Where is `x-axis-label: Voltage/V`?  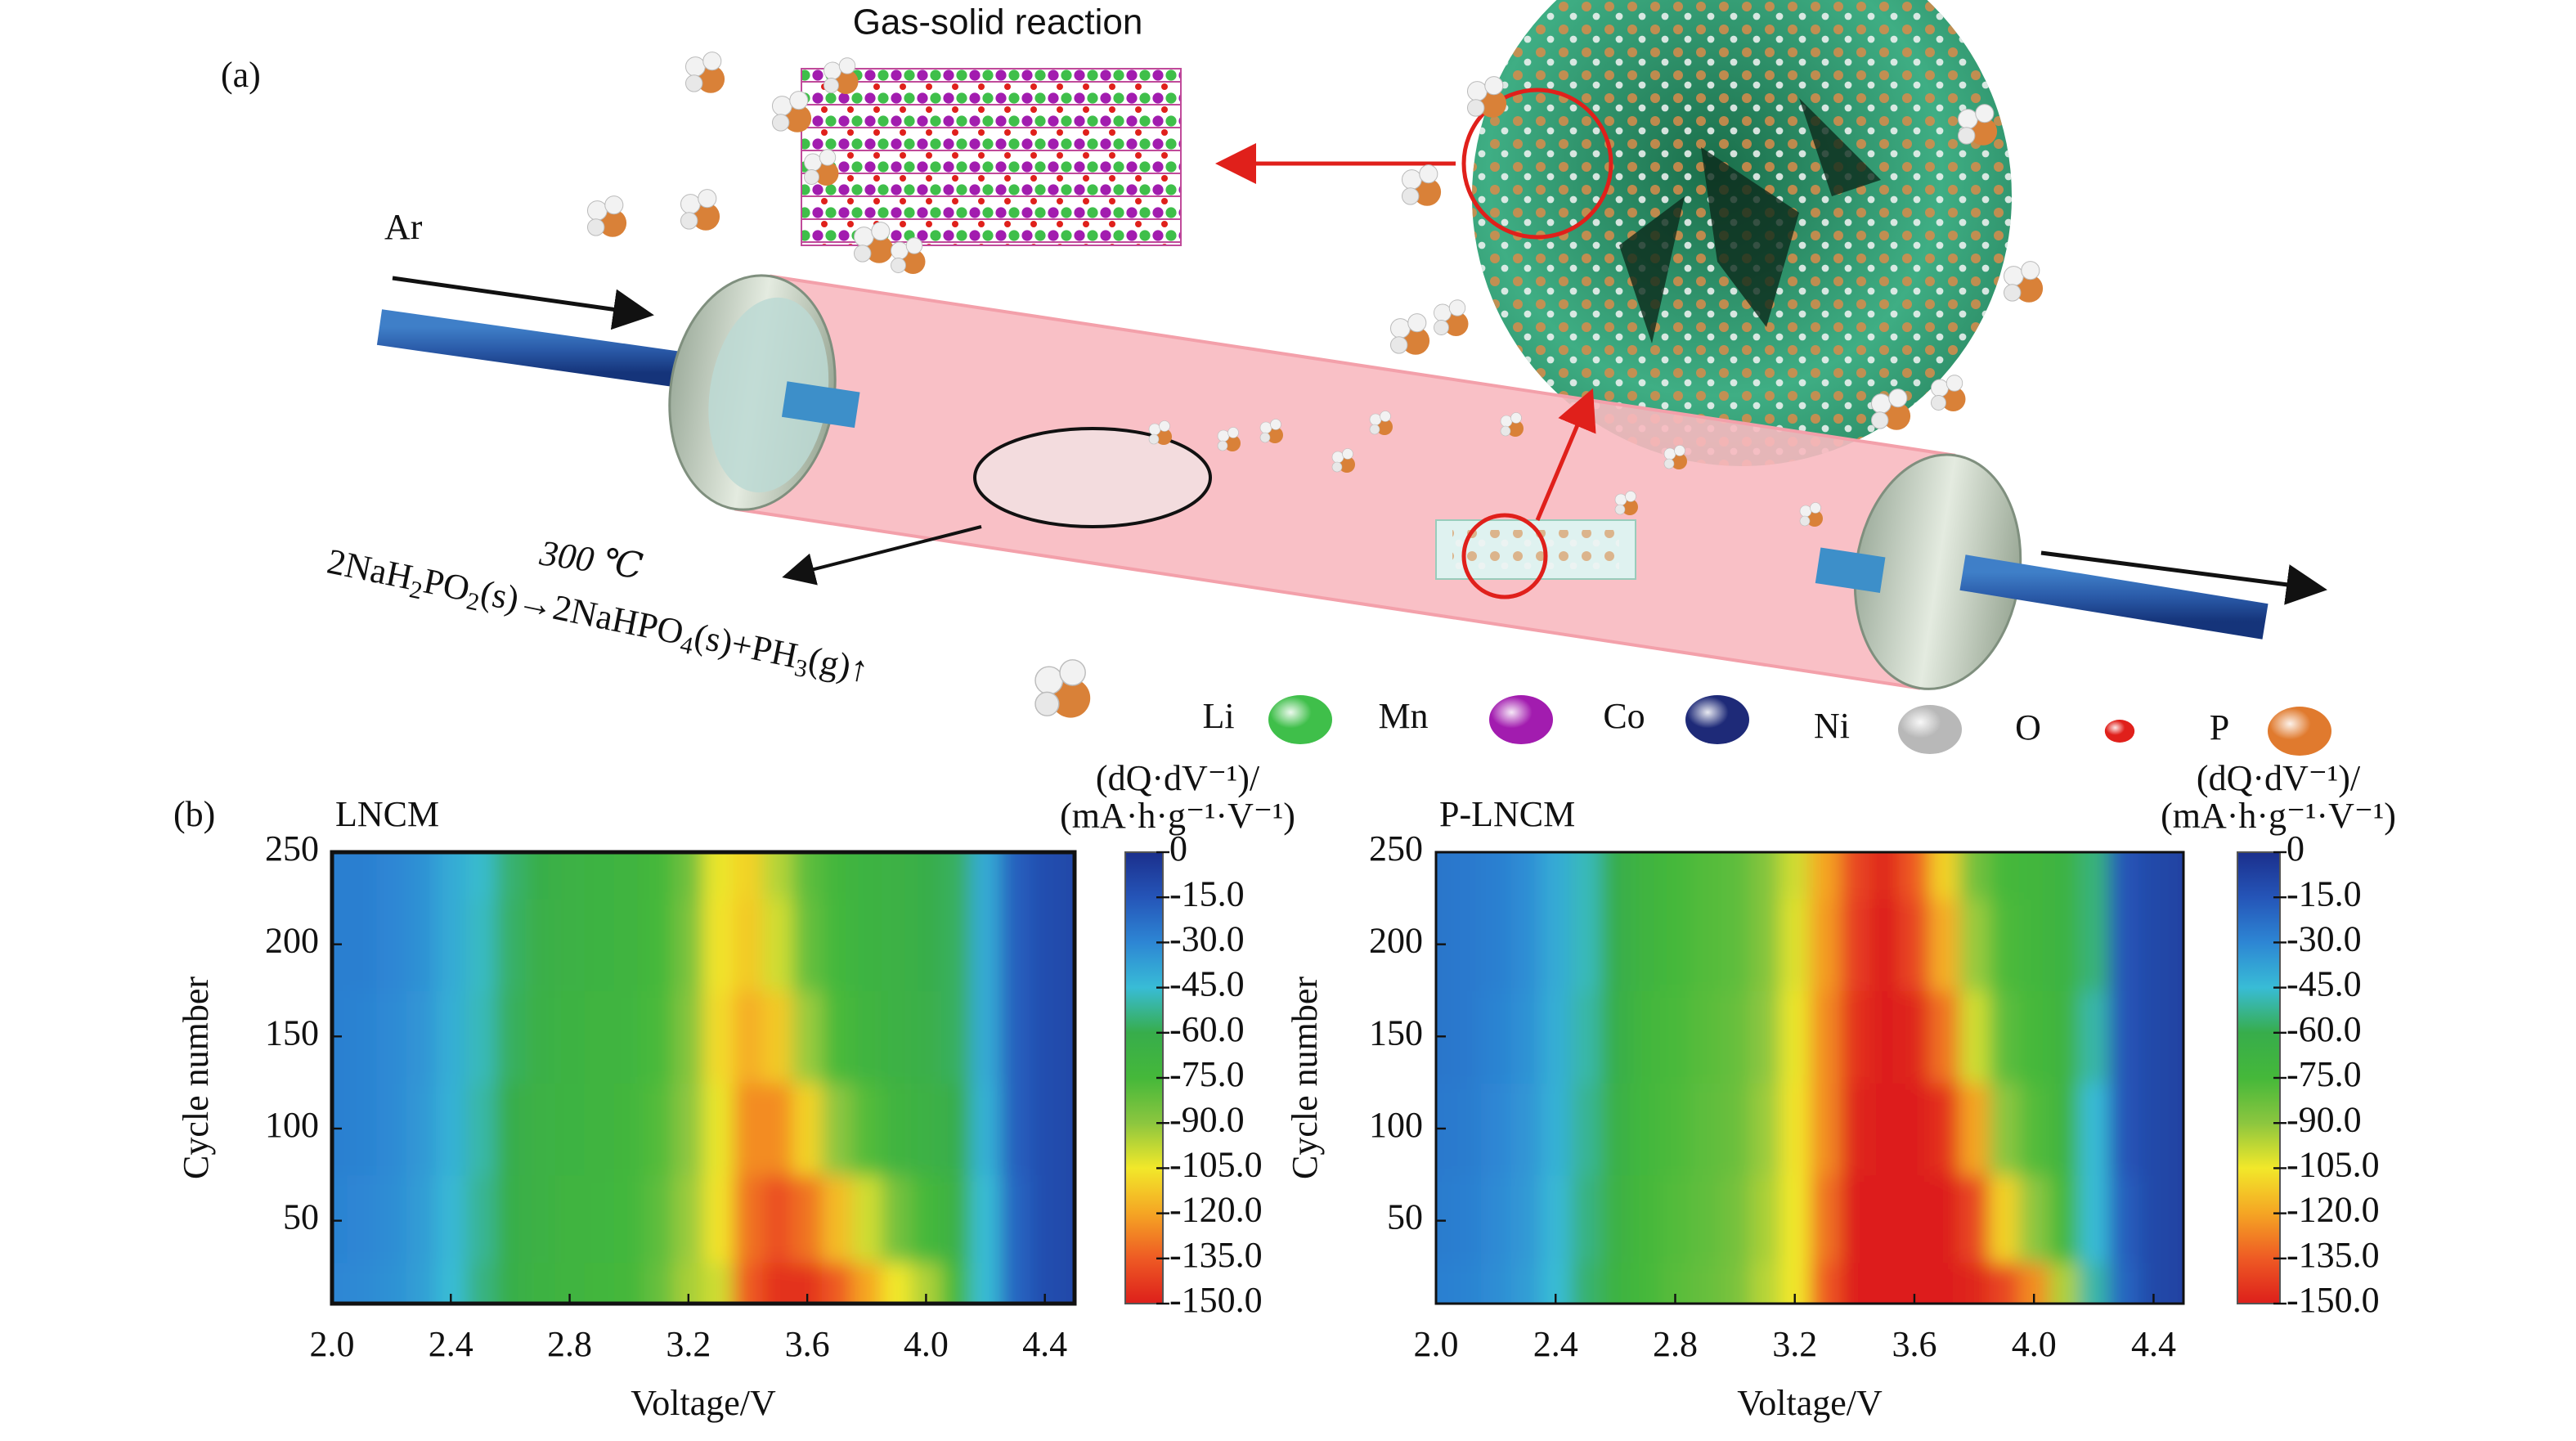 x-axis-label: Voltage/V is located at coordinates (1810, 1403).